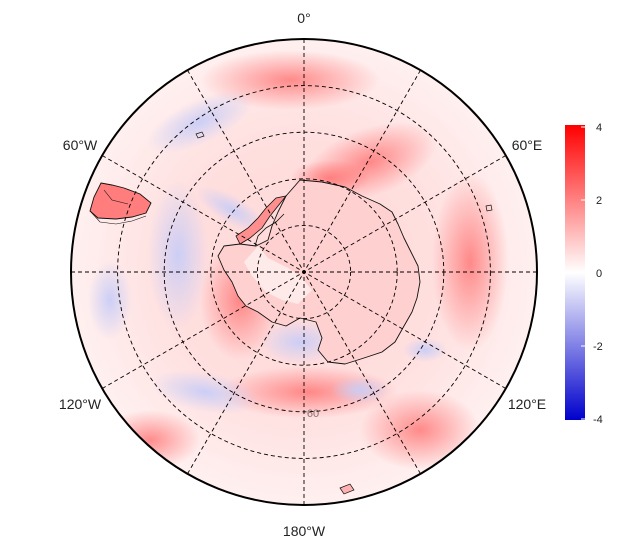  What do you see at coordinates (599, 201) in the screenshot?
I see `colorbar-tick-label-2: 2` at bounding box center [599, 201].